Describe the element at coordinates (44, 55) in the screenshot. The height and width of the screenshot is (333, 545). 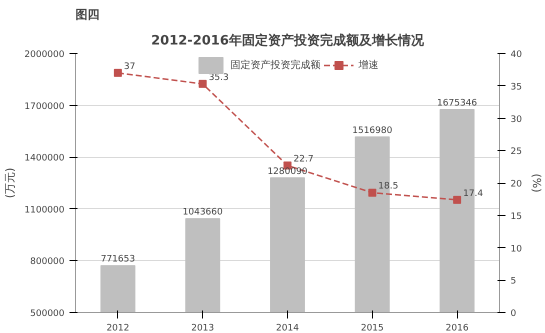
I see `y-tick-label: 2000000` at that location.